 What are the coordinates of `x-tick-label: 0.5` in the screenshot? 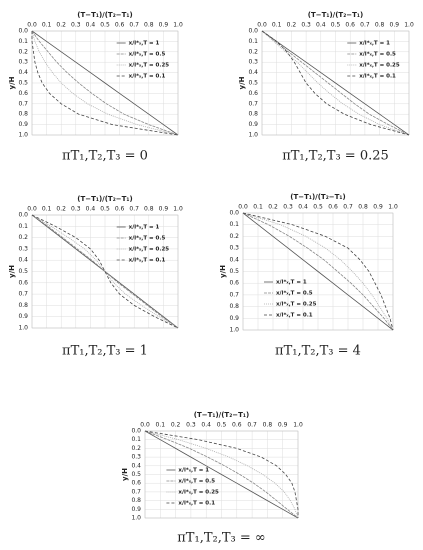 It's located at (222, 425).